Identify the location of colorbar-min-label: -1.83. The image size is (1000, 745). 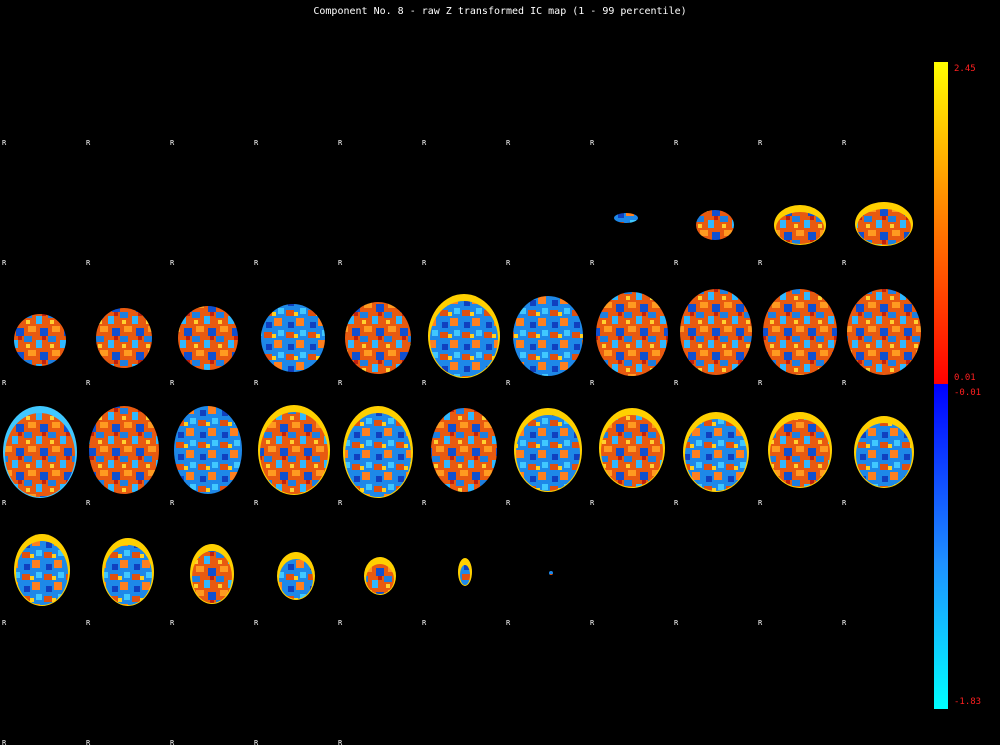
(968, 702).